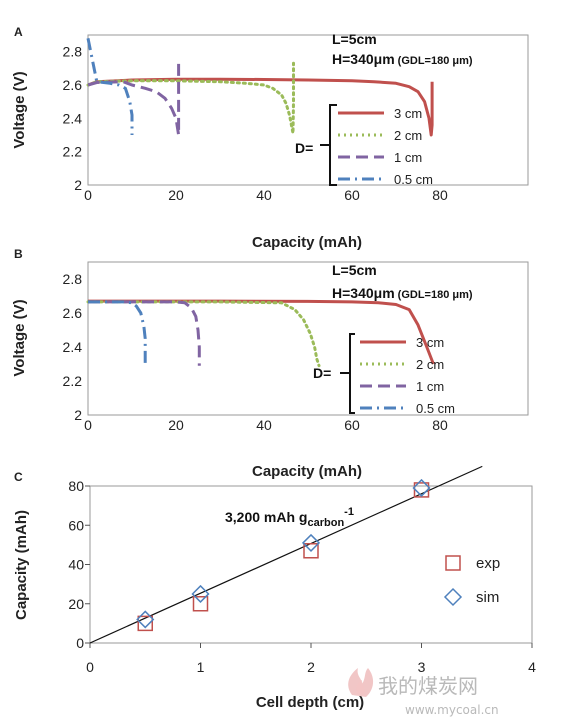  What do you see at coordinates (488, 563) in the screenshot?
I see `panel-c-legend-label: exp` at bounding box center [488, 563].